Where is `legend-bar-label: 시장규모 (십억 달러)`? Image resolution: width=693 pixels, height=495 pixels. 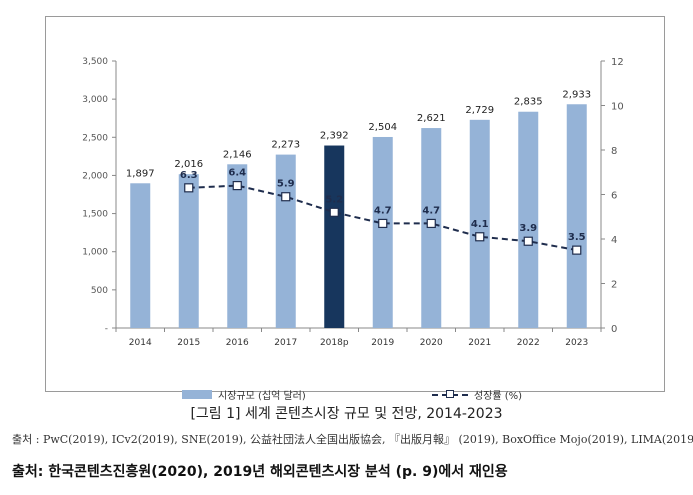
legend-bar-label: 시장규모 (십억 달러) is located at coordinates (262, 396).